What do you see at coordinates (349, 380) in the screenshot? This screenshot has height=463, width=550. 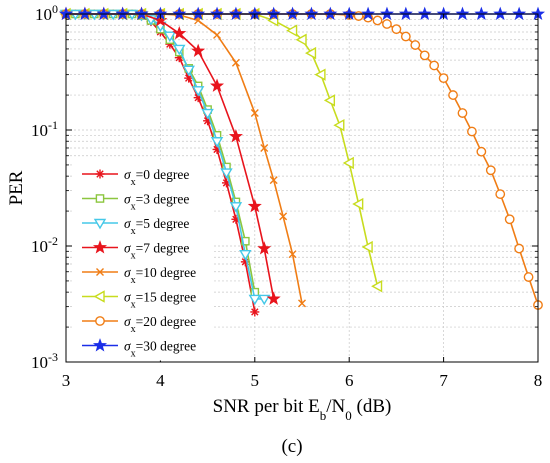 I see `x-tick-label: 6` at bounding box center [349, 380].